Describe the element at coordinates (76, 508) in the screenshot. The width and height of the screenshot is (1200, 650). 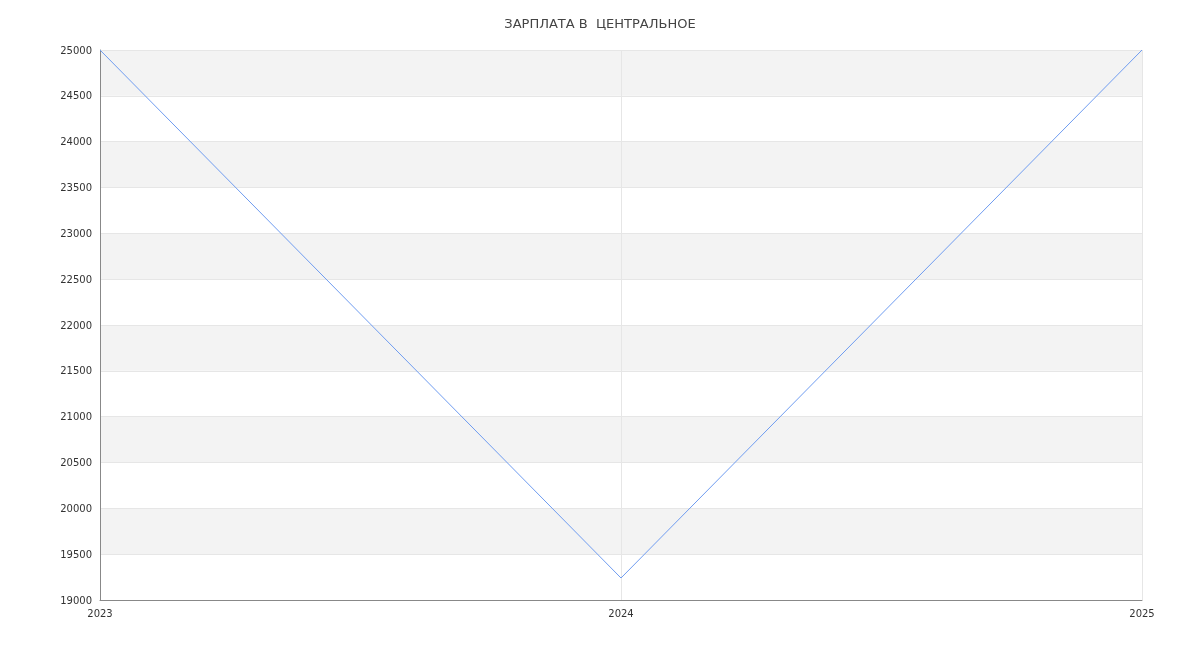
I see `y-tick-label: 20000` at that location.